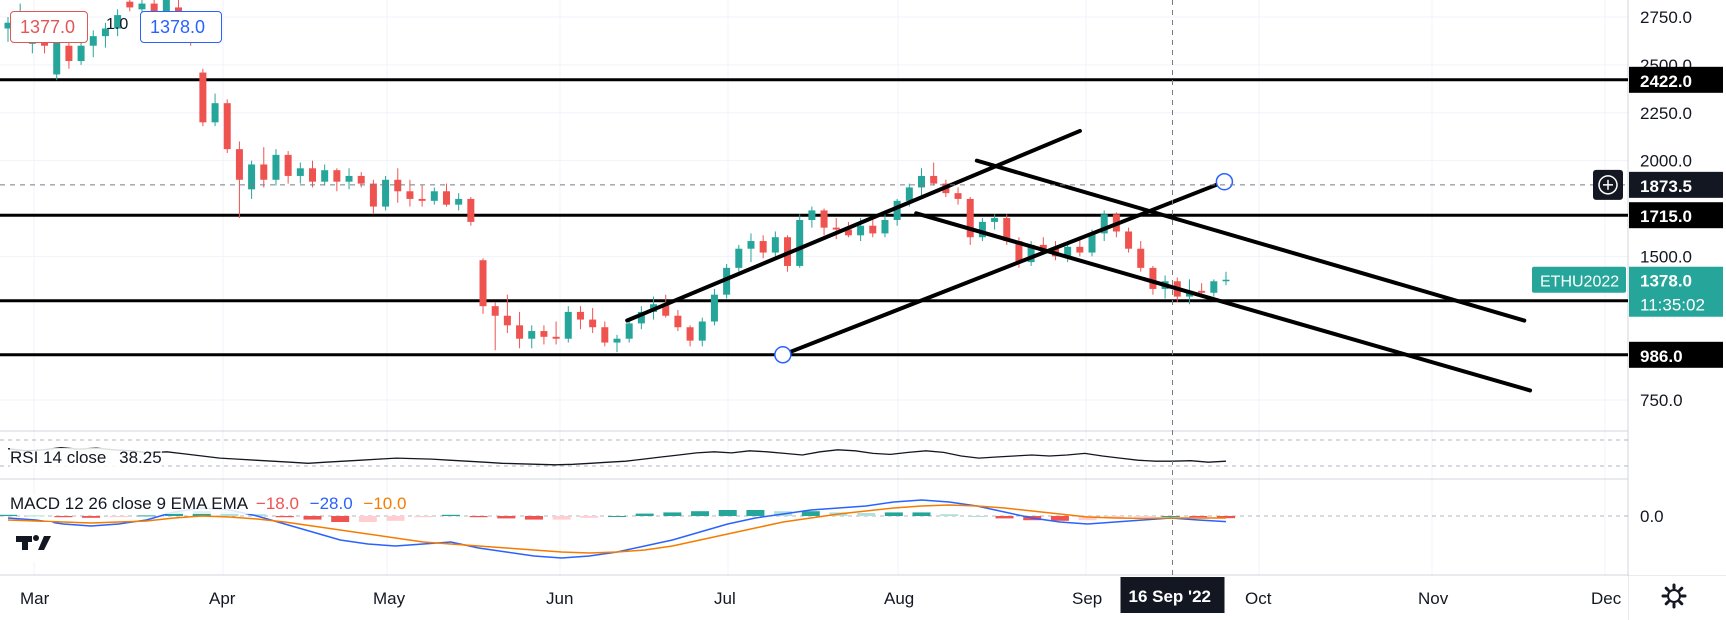 The width and height of the screenshot is (1726, 620). I want to click on symbol-label: ETHU2022, so click(1579, 282).